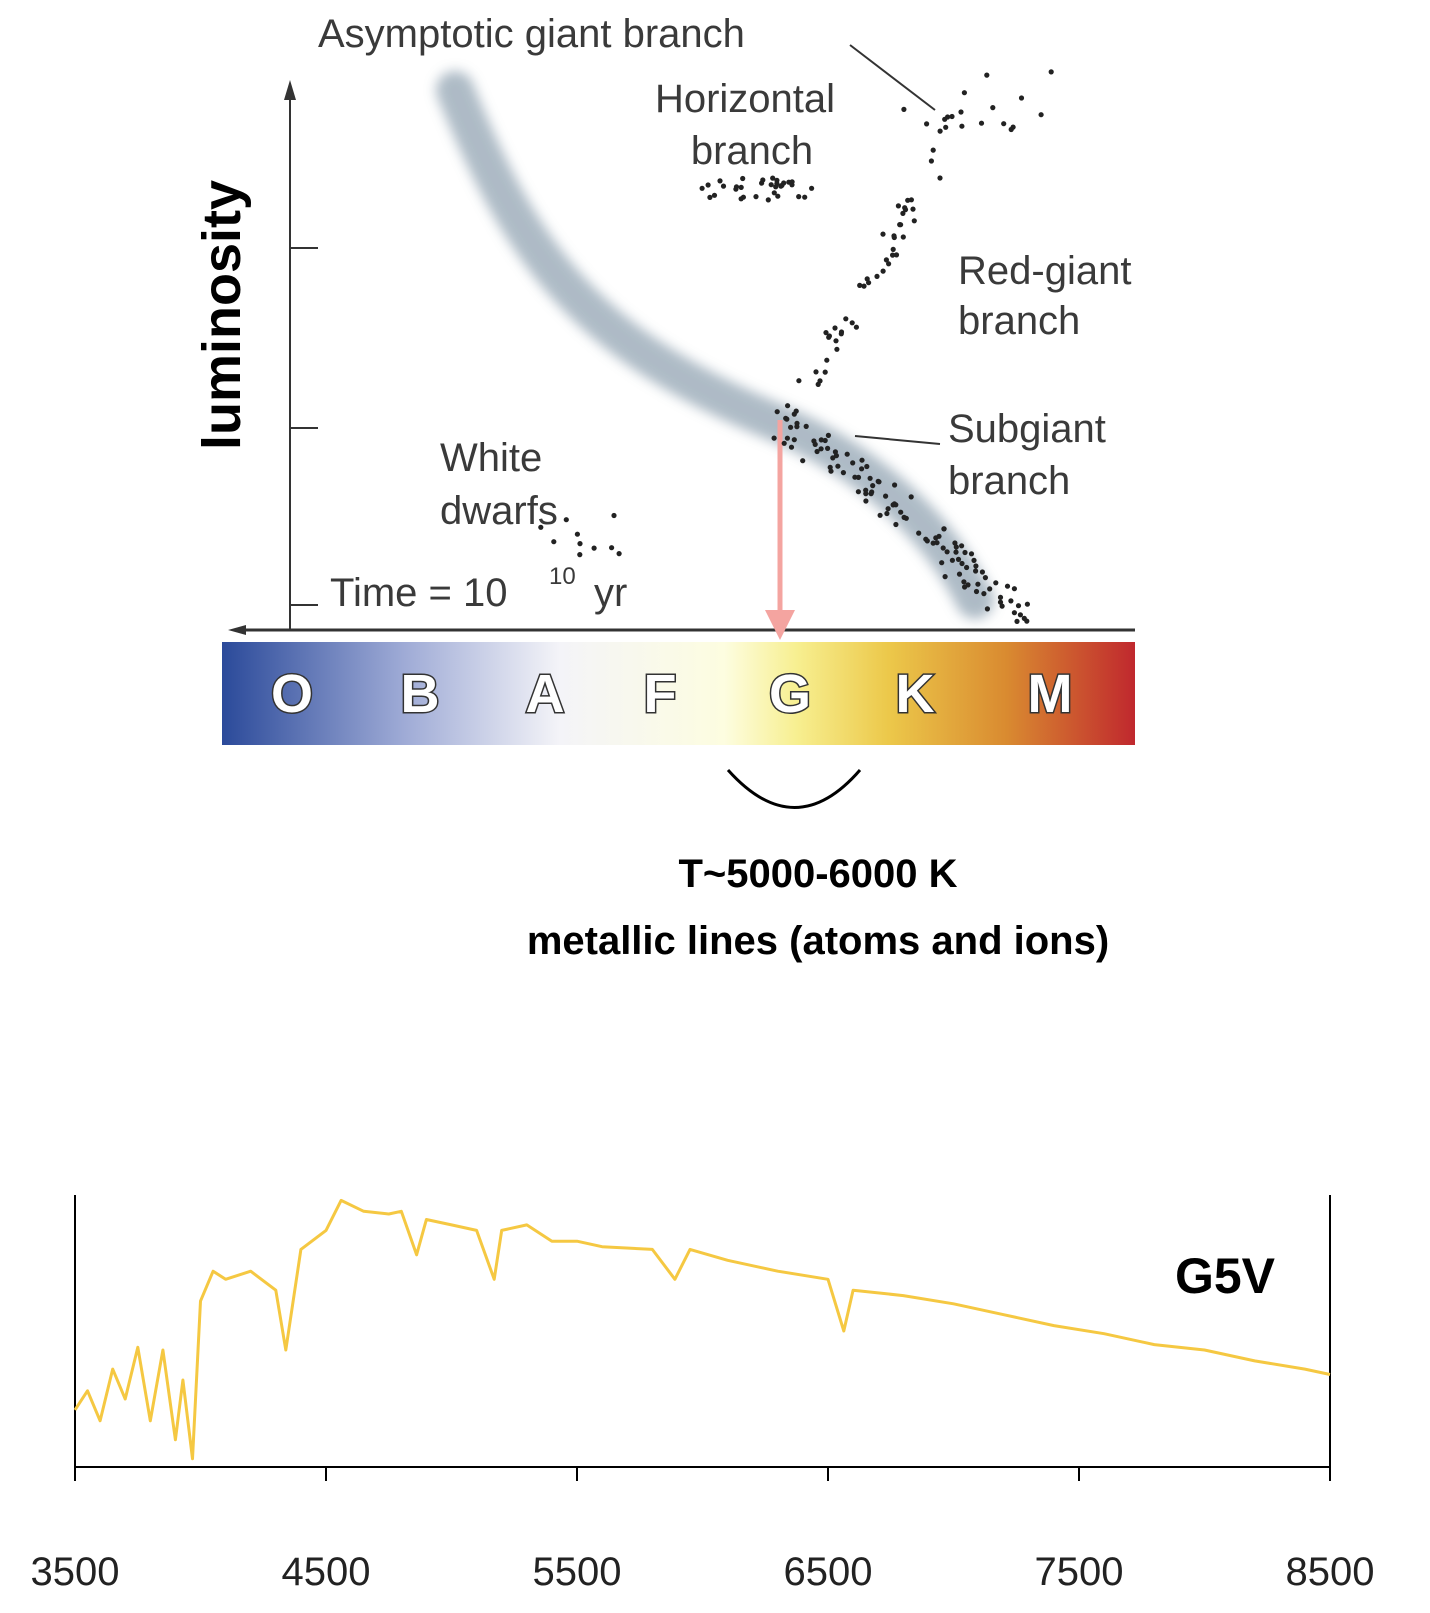  What do you see at coordinates (796, 347) in the screenshot?
I see `star-dots` at bounding box center [796, 347].